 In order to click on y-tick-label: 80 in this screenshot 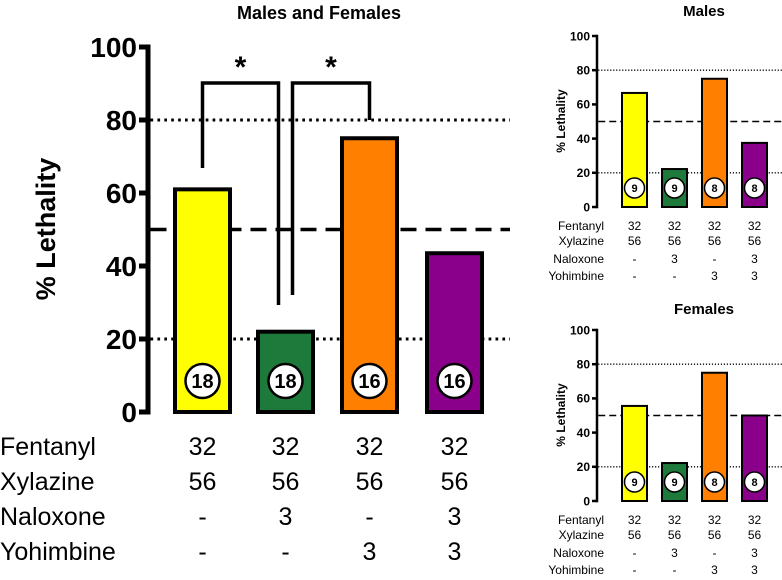, I will do `click(584, 365)`.